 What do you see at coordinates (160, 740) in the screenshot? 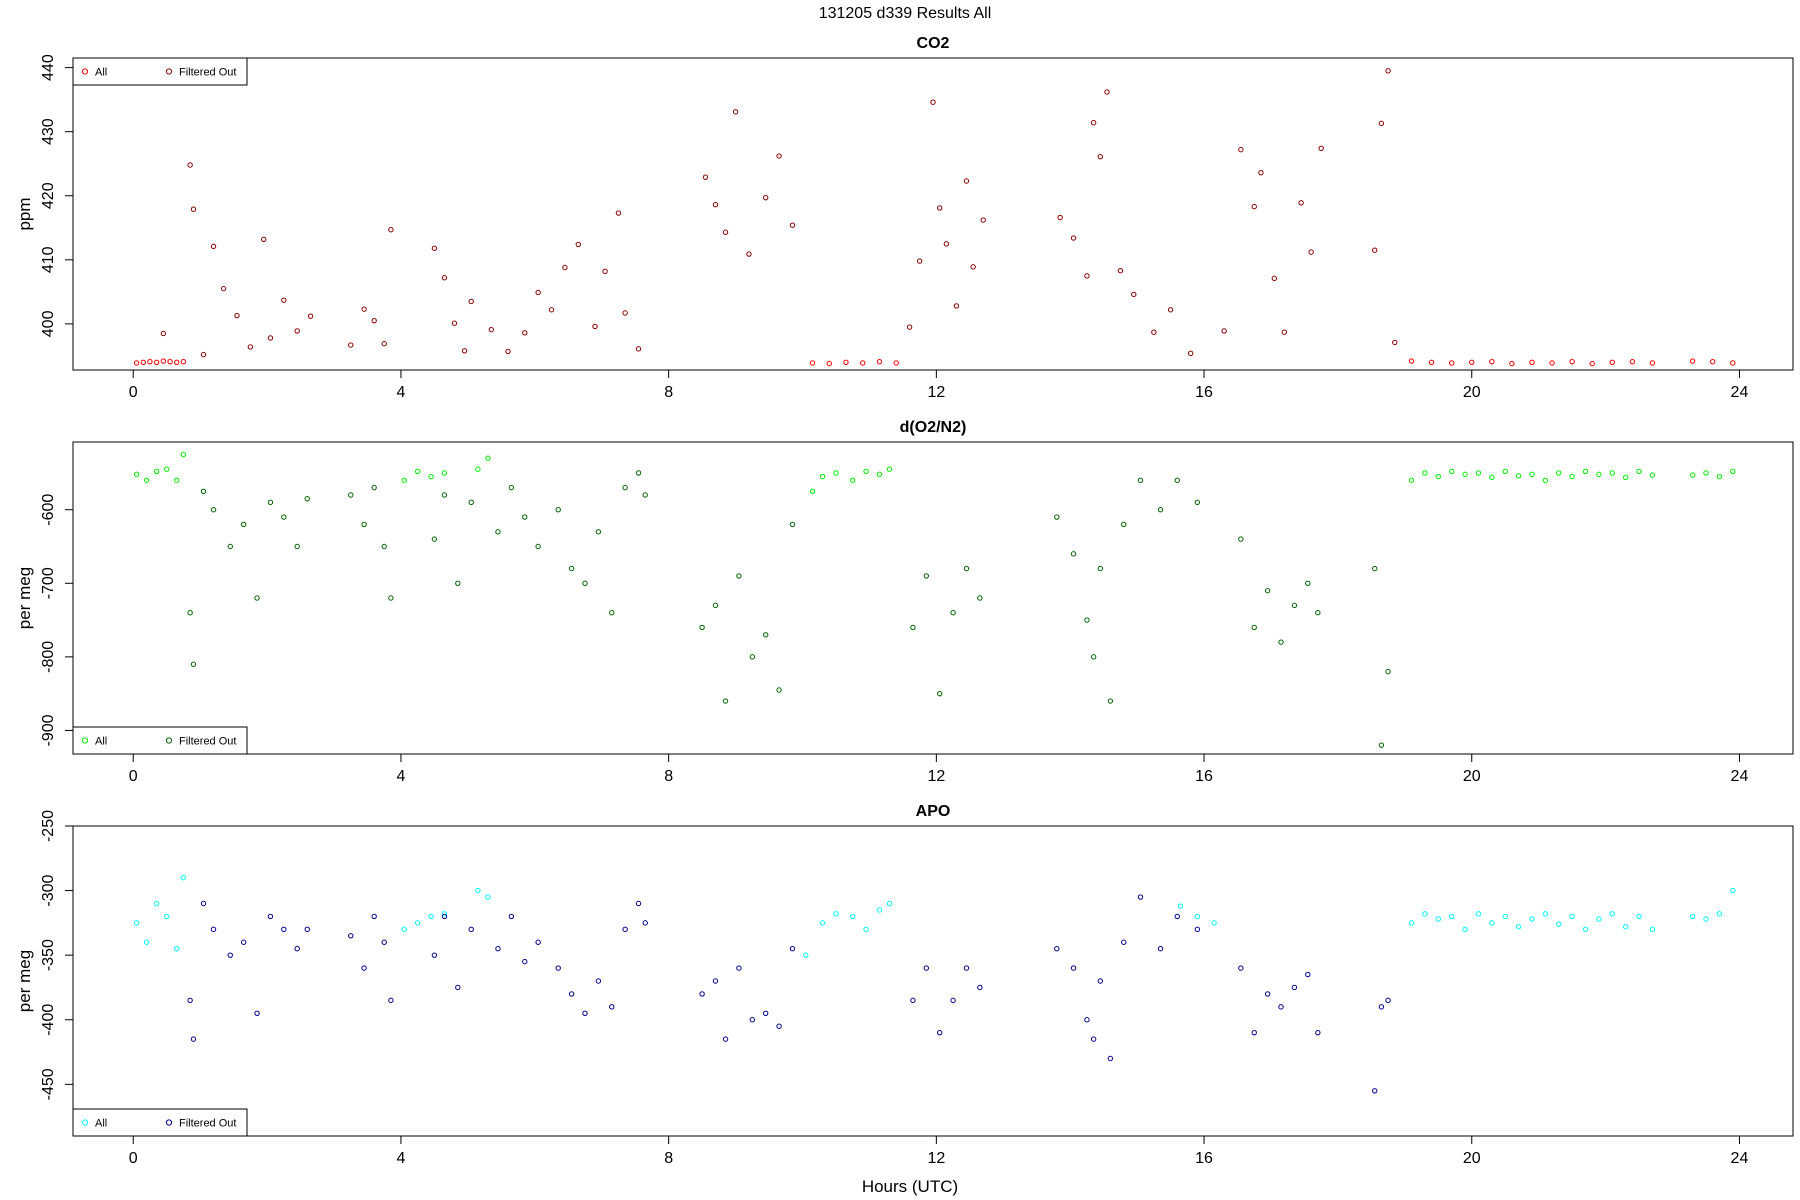
I see `legend: All Filtered Out` at bounding box center [160, 740].